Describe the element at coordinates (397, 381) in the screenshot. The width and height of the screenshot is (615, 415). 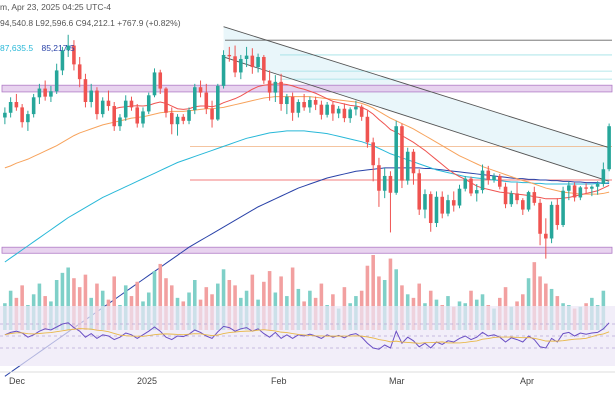
I see `x-axis-label-mar: Mar` at that location.